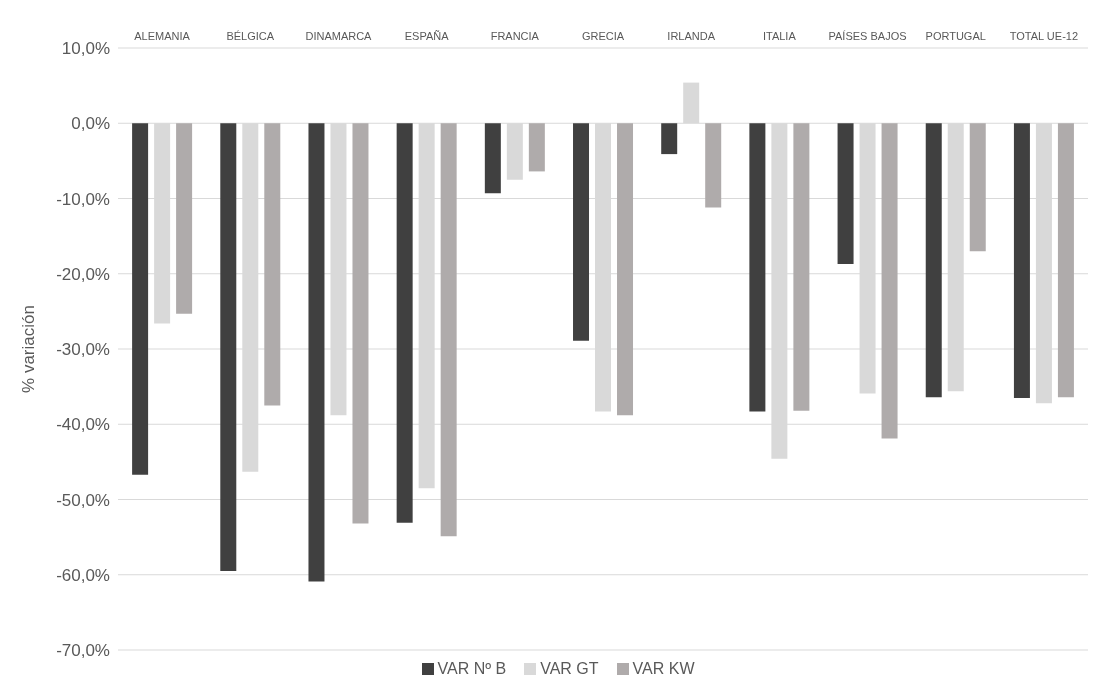 The width and height of the screenshot is (1110, 693). Describe the element at coordinates (339, 36) in the screenshot. I see `x-tick-label: DINAMARCA` at that location.